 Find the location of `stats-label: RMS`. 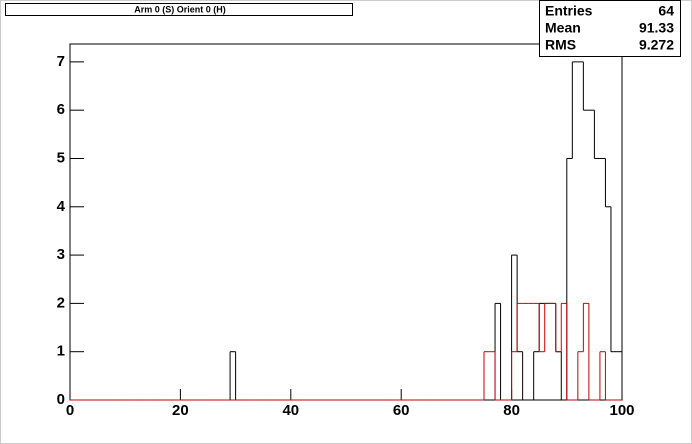

stats-label: RMS is located at coordinates (560, 45).